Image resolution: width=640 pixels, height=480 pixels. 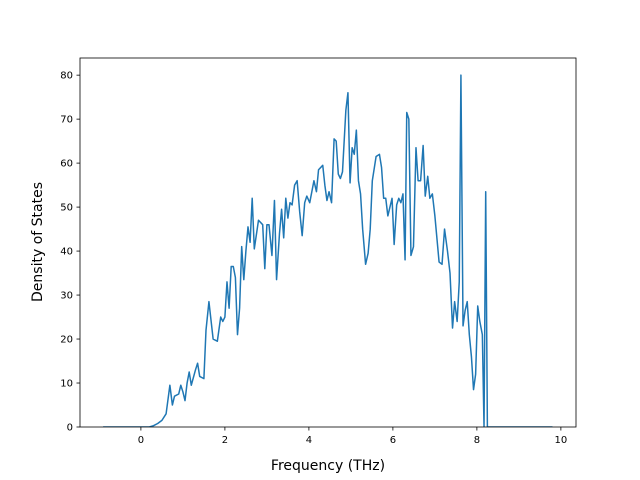 What do you see at coordinates (66, 120) in the screenshot?
I see `y-tick-label: 70` at bounding box center [66, 120].